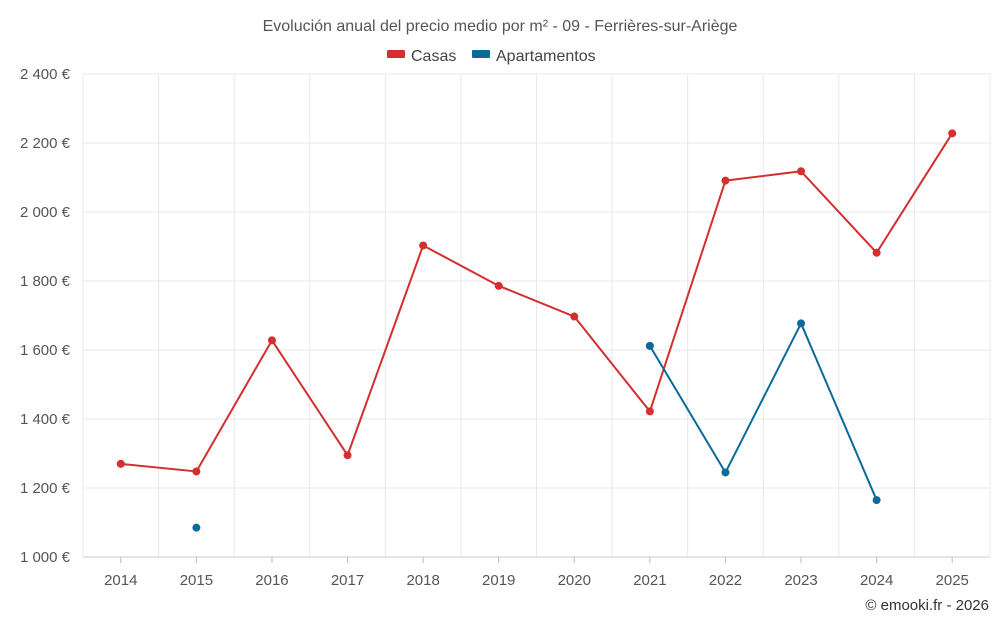  What do you see at coordinates (725, 580) in the screenshot?
I see `x-tick-label: 2022` at bounding box center [725, 580].